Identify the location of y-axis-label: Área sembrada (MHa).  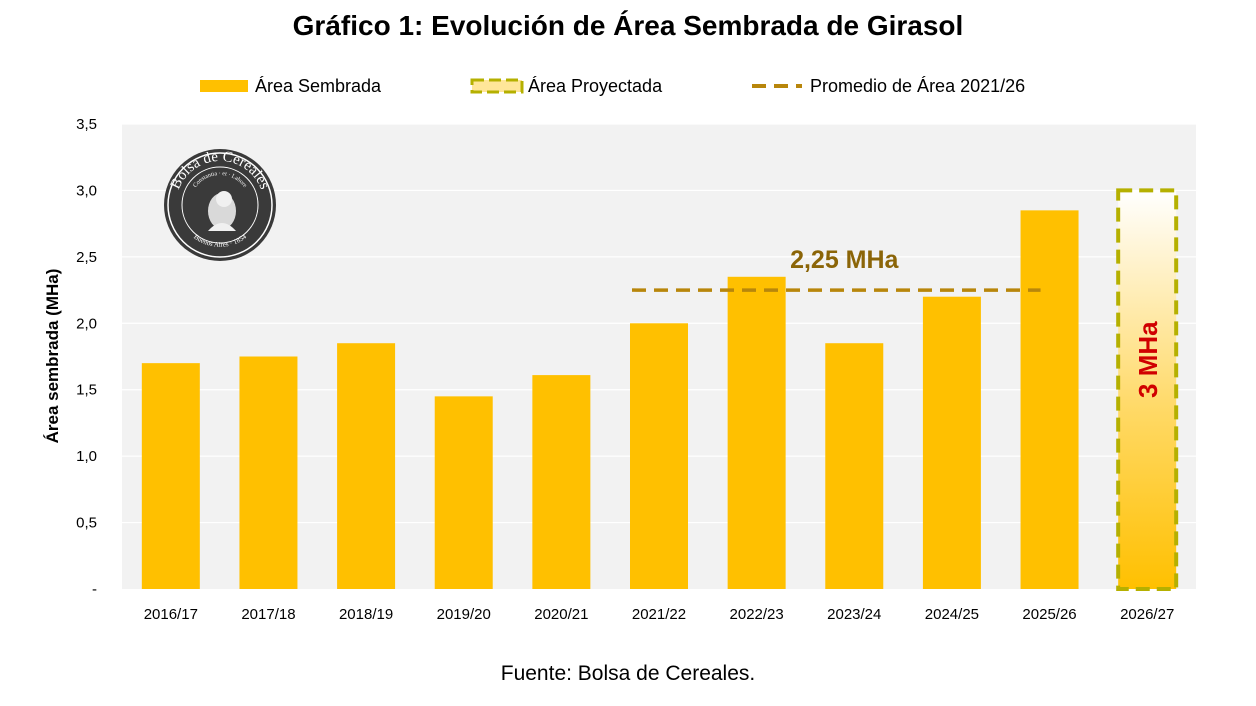
(52, 356).